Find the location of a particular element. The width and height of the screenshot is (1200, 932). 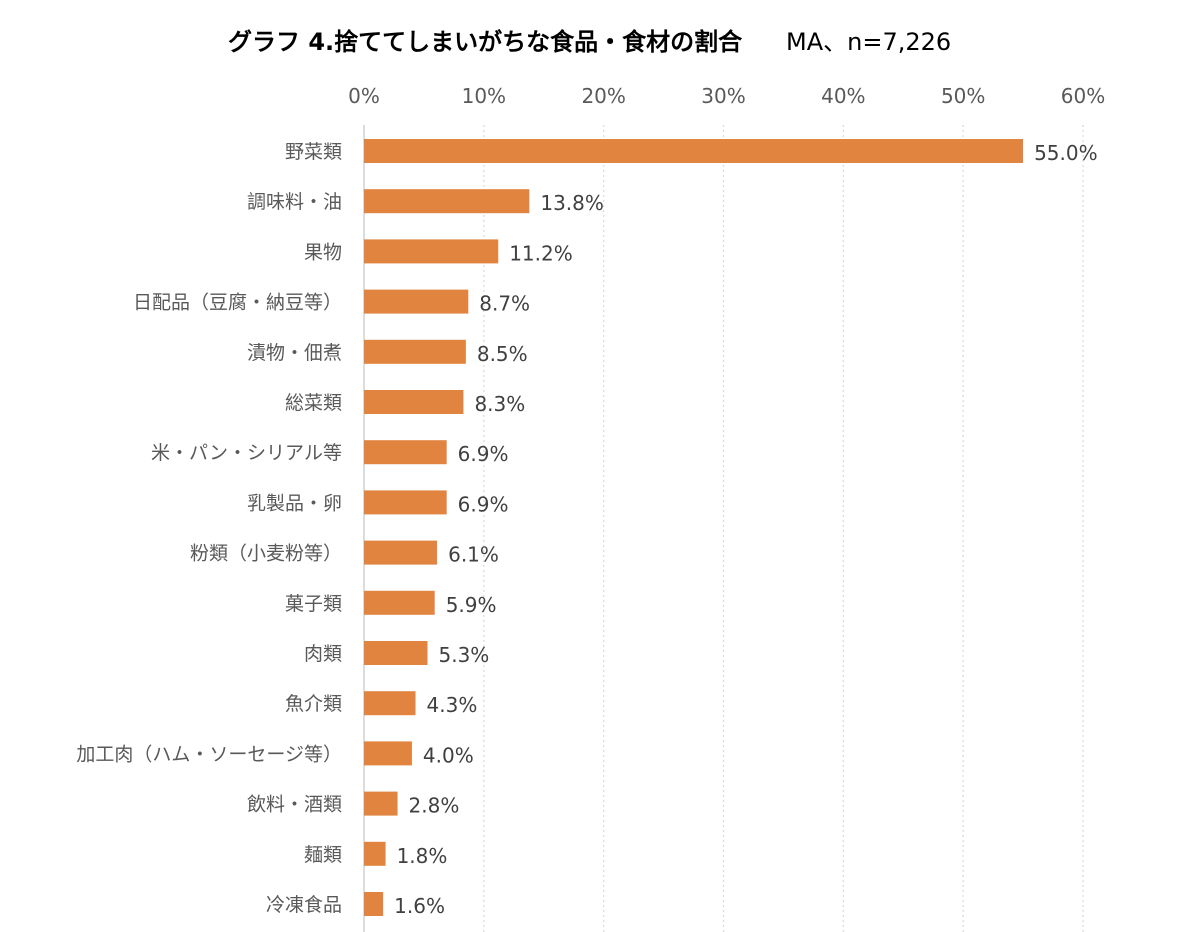

x-tick-label: 40% is located at coordinates (843, 96).